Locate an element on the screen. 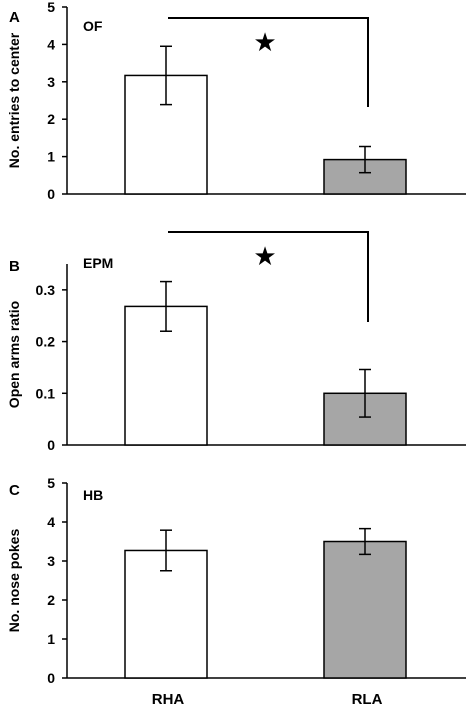 The width and height of the screenshot is (474, 722). bar-rha is located at coordinates (166, 614).